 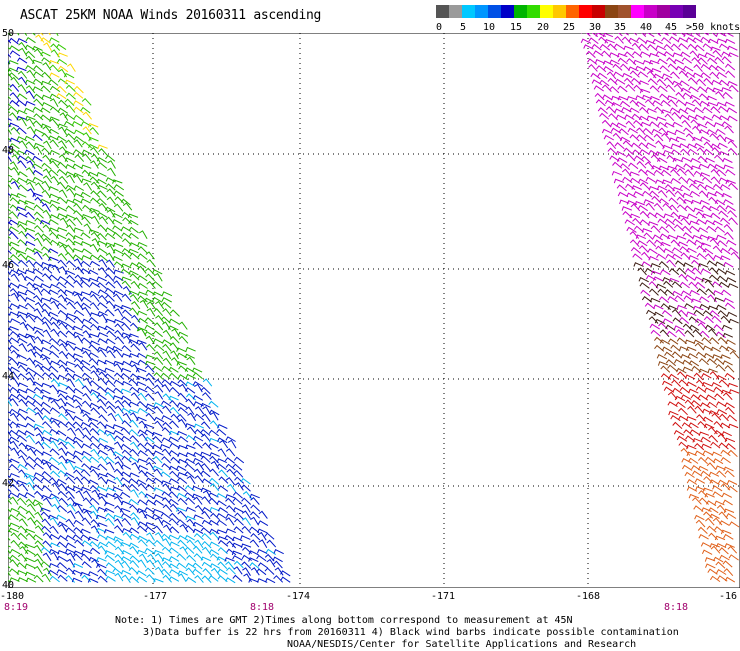 What do you see at coordinates (588, 29) in the screenshot?
I see `legend-labels: 0 5 10 15 20 25 30 35 40 45 >50 knots` at bounding box center [588, 29].